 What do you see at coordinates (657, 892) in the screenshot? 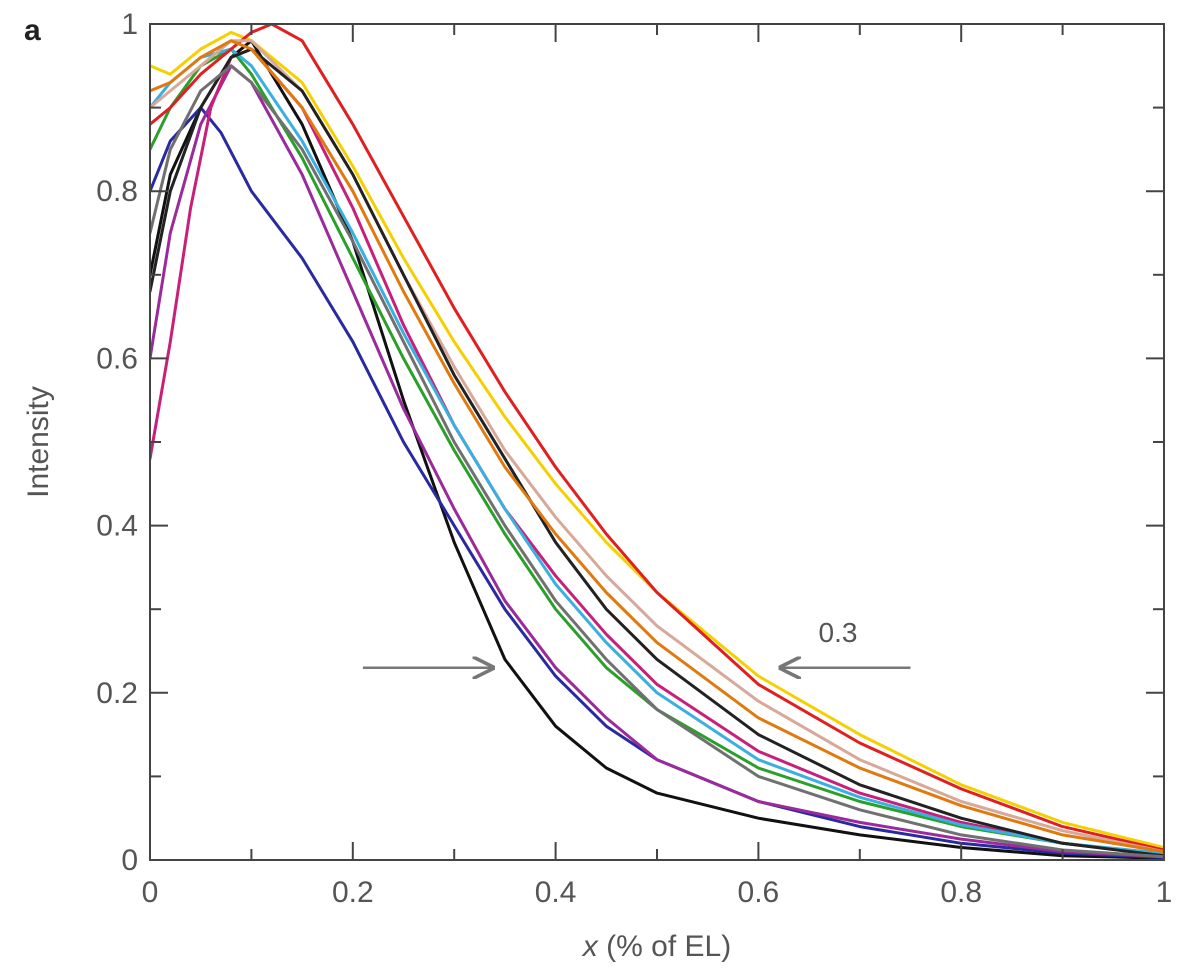
I see `x-tick-labels: 0 0.2 0.4 0.6 0.8 1` at bounding box center [657, 892].